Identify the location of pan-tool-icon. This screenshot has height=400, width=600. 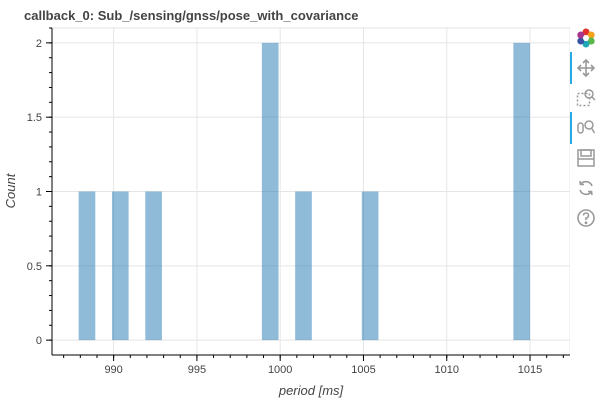
(584, 68).